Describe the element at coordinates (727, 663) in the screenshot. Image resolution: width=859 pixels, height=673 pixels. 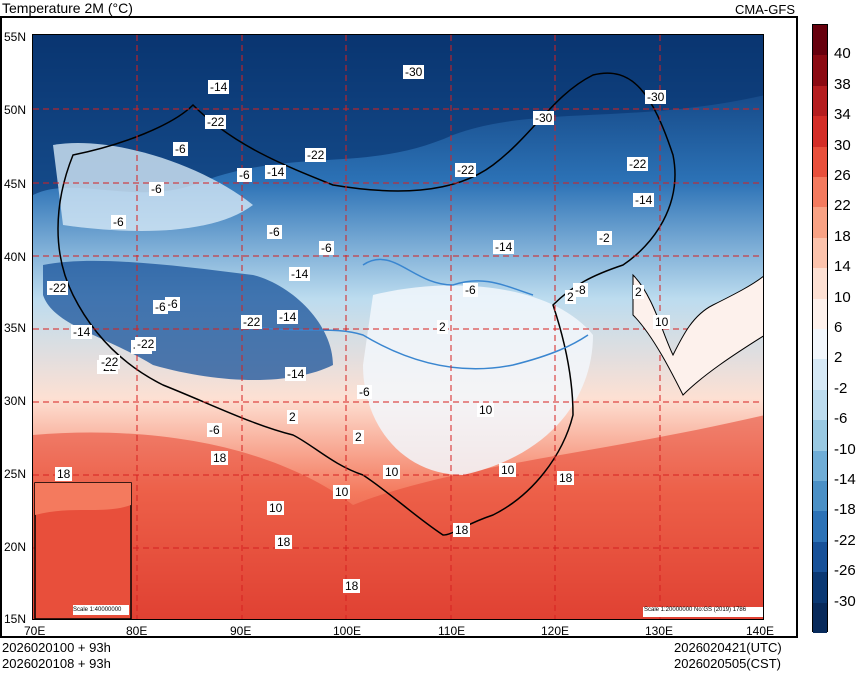
I see `valid-time-cst: 2026020505(CST)` at that location.